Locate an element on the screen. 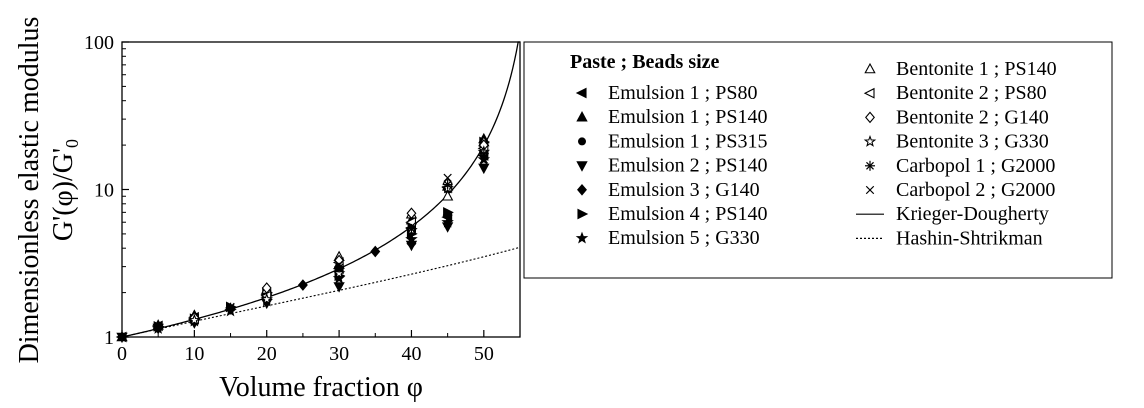  y-tick-label: 10 is located at coordinates (104, 191).